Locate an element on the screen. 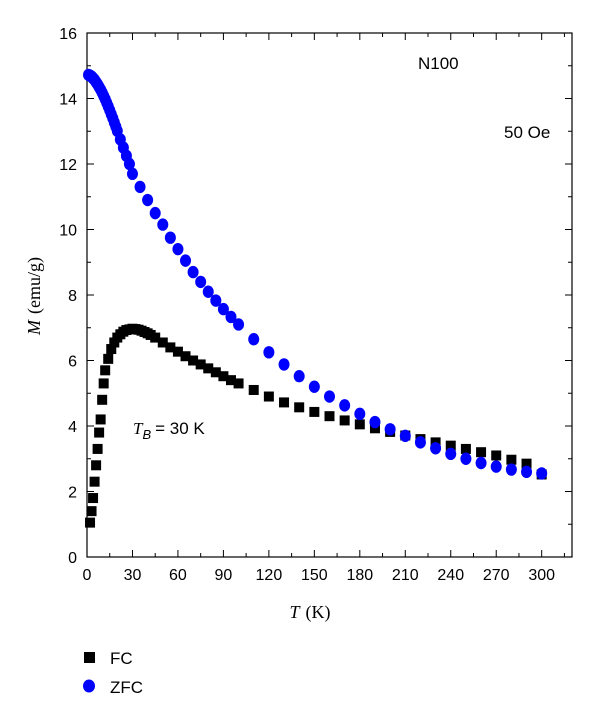  legend-label-zfc: ZFC is located at coordinates (126, 687).